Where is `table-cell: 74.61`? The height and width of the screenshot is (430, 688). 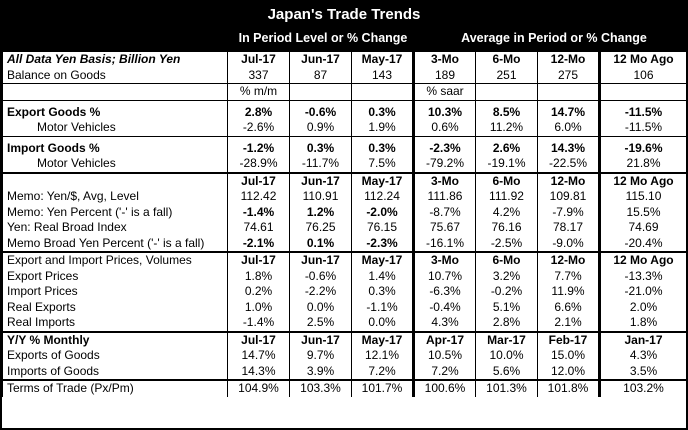 table-cell: 74.61 is located at coordinates (258, 228).